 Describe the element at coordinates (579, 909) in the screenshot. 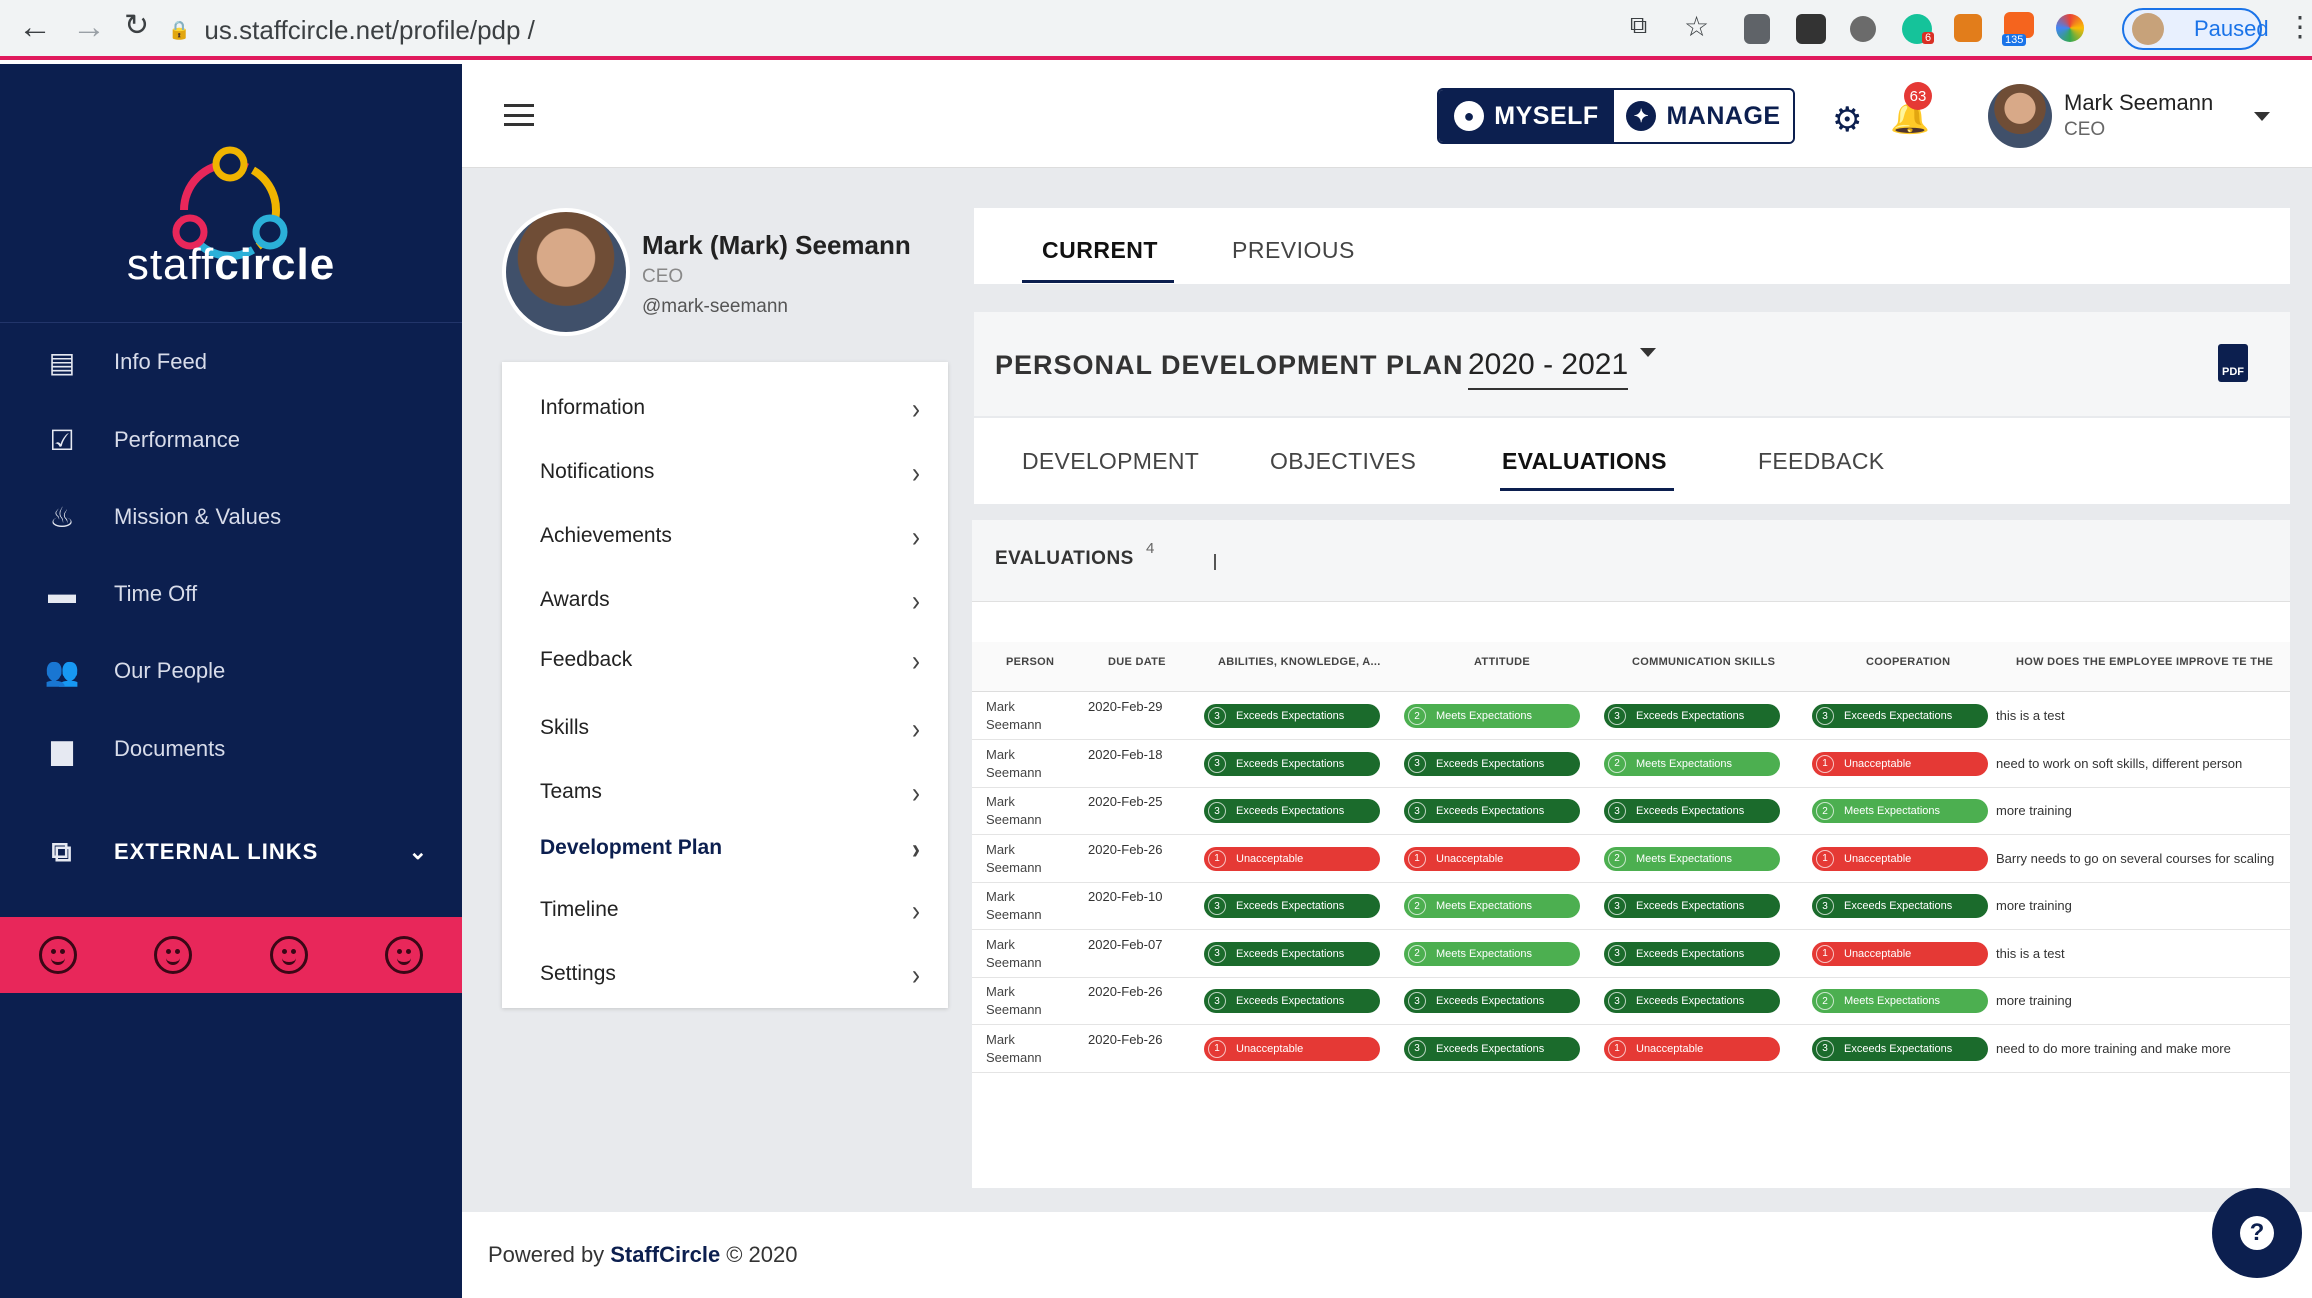

I see `menu-item-label: Timeline` at that location.